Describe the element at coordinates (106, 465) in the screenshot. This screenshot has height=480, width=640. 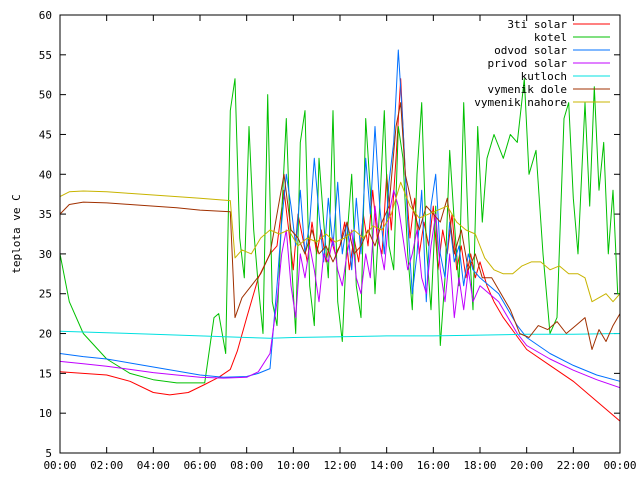
I see `x-tick-label: 02:00` at that location.